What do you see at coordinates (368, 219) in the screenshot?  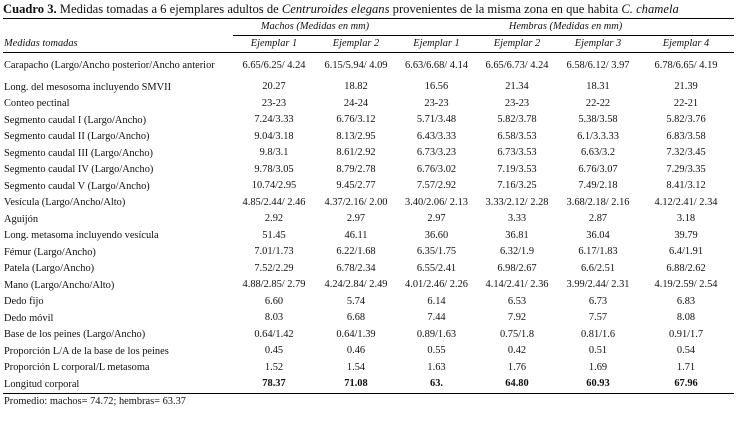 I see `table-row: Aguijón 2.92 2.97 2.97 3.33 2.87 3.18` at bounding box center [368, 219].